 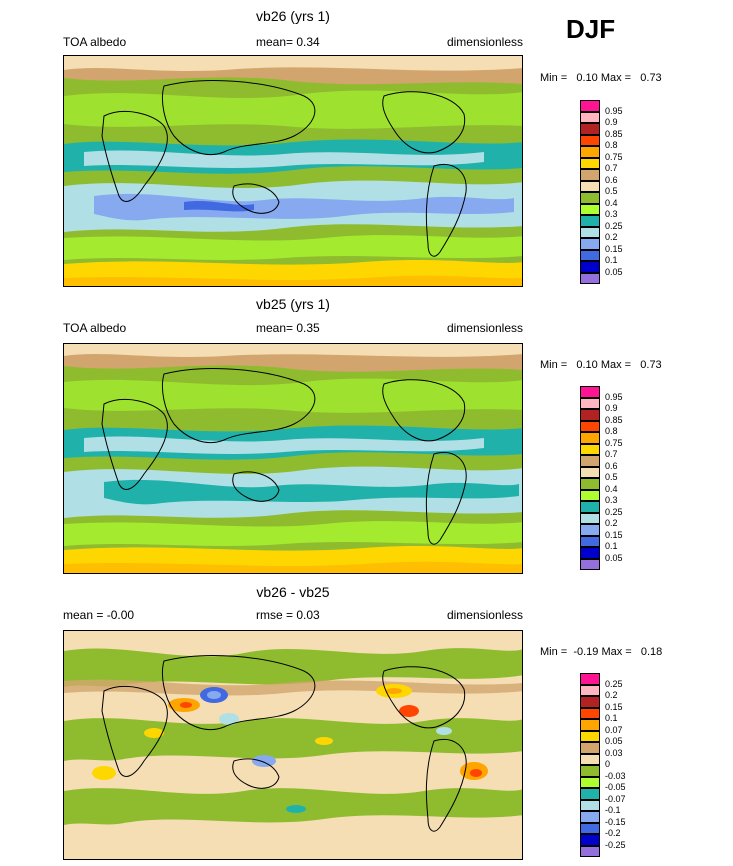 What do you see at coordinates (611, 122) in the screenshot?
I see `colorbar-tick-label: 0.9` at bounding box center [611, 122].